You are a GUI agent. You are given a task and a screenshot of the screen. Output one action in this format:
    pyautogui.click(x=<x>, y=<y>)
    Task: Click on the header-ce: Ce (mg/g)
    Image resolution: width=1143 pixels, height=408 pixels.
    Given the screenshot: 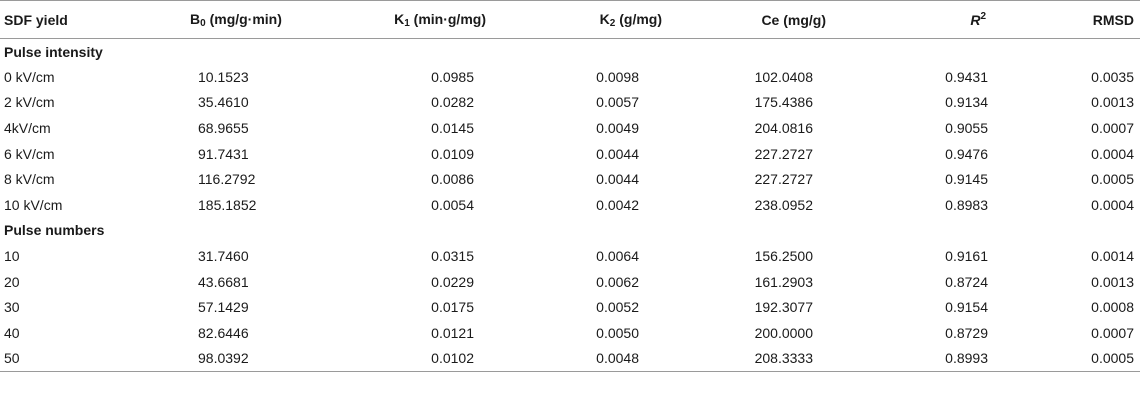 What is the action you would take?
    pyautogui.click(x=806, y=19)
    